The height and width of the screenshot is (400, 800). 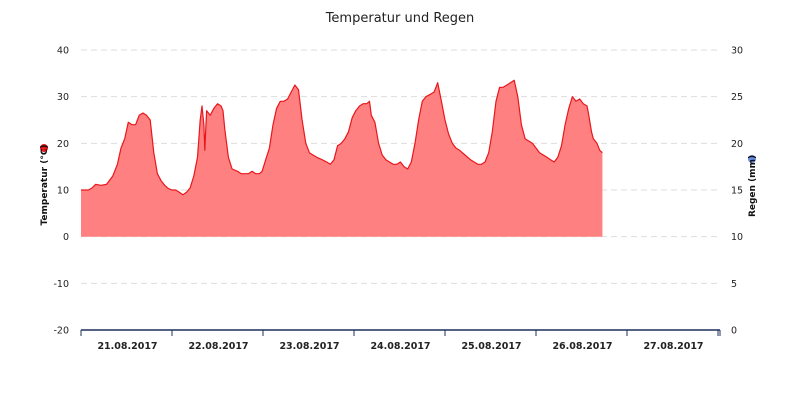 What do you see at coordinates (218, 346) in the screenshot?
I see `x-tick-label: 22.08.2017` at bounding box center [218, 346].